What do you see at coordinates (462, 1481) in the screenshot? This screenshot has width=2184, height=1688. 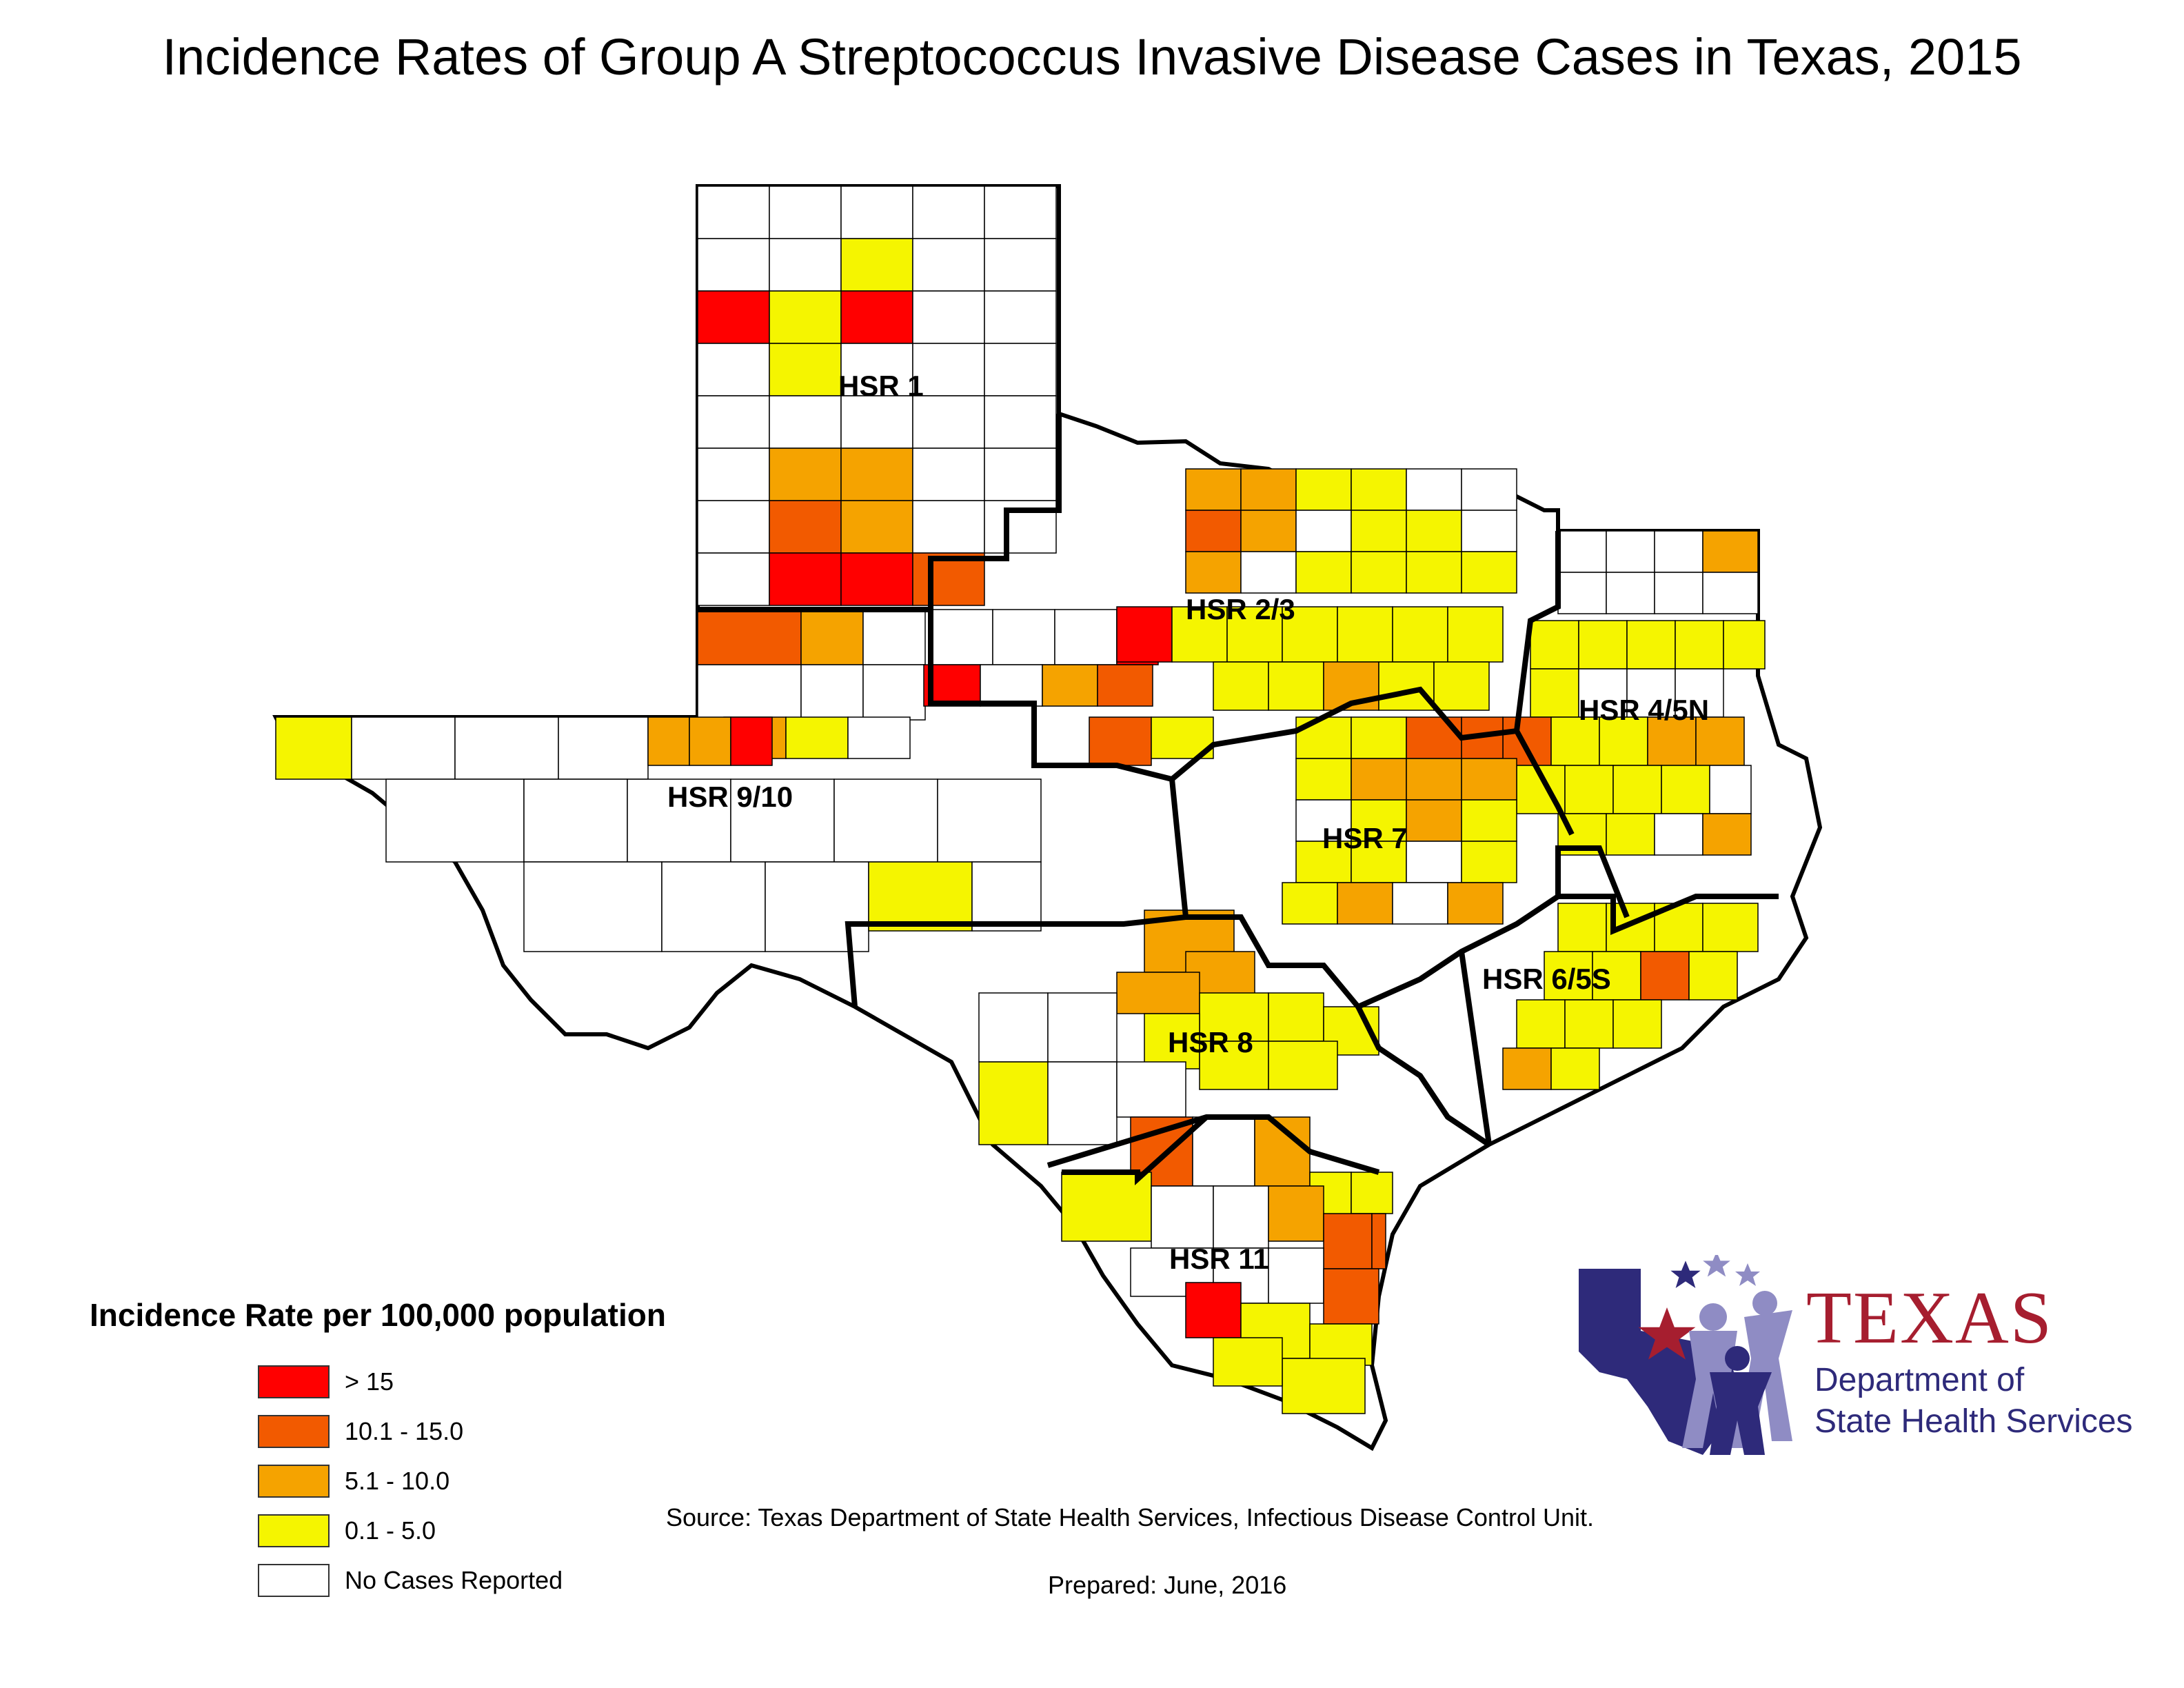 I see `legend-item: 5.1 - 10.0` at bounding box center [462, 1481].